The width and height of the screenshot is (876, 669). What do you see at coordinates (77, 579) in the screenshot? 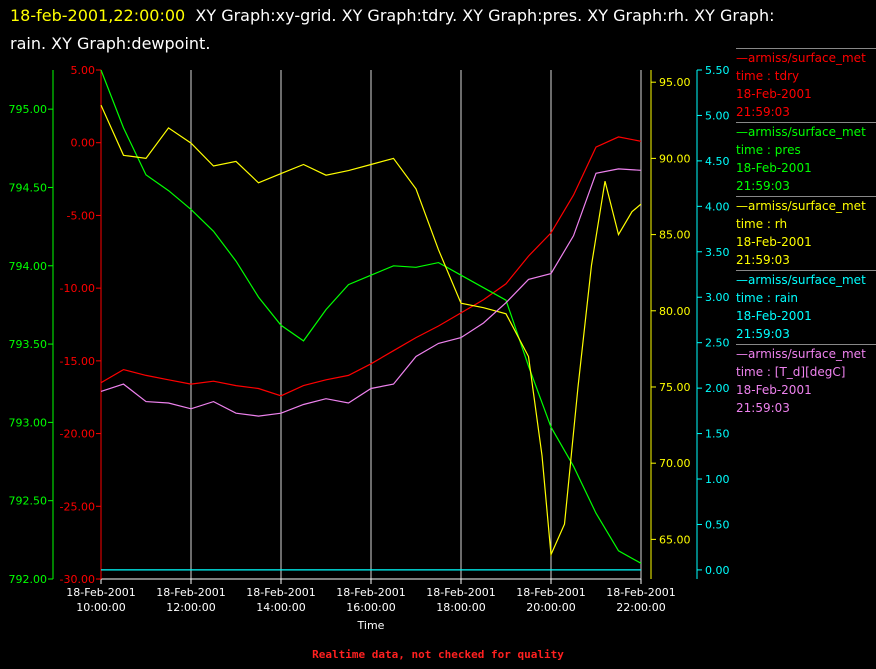
I see `tdry-tick-label: -30.00` at bounding box center [77, 579].